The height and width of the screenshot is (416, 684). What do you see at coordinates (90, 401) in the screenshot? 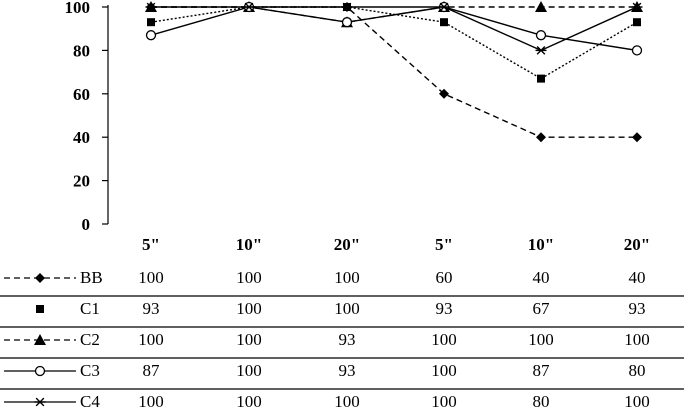
I see `legend-label-c4: C4` at bounding box center [90, 401].